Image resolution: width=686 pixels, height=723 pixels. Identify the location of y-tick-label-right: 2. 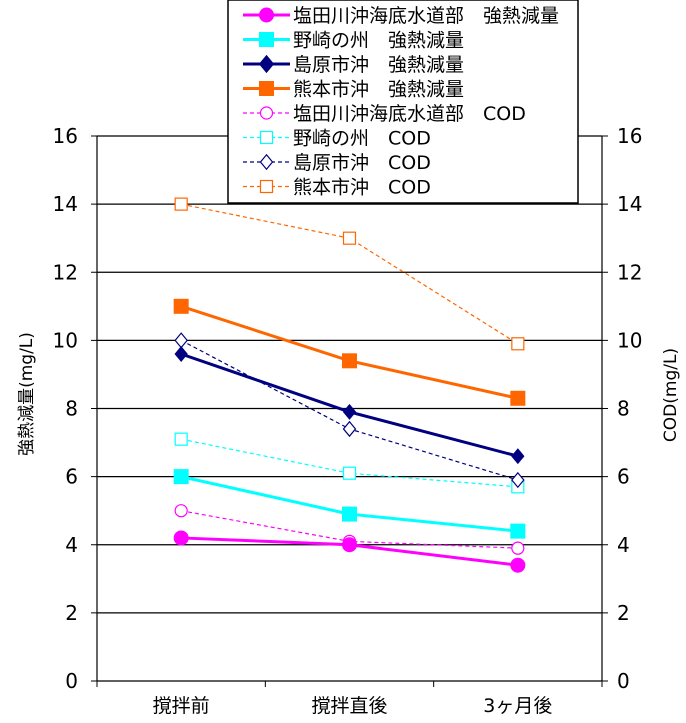
(623, 613).